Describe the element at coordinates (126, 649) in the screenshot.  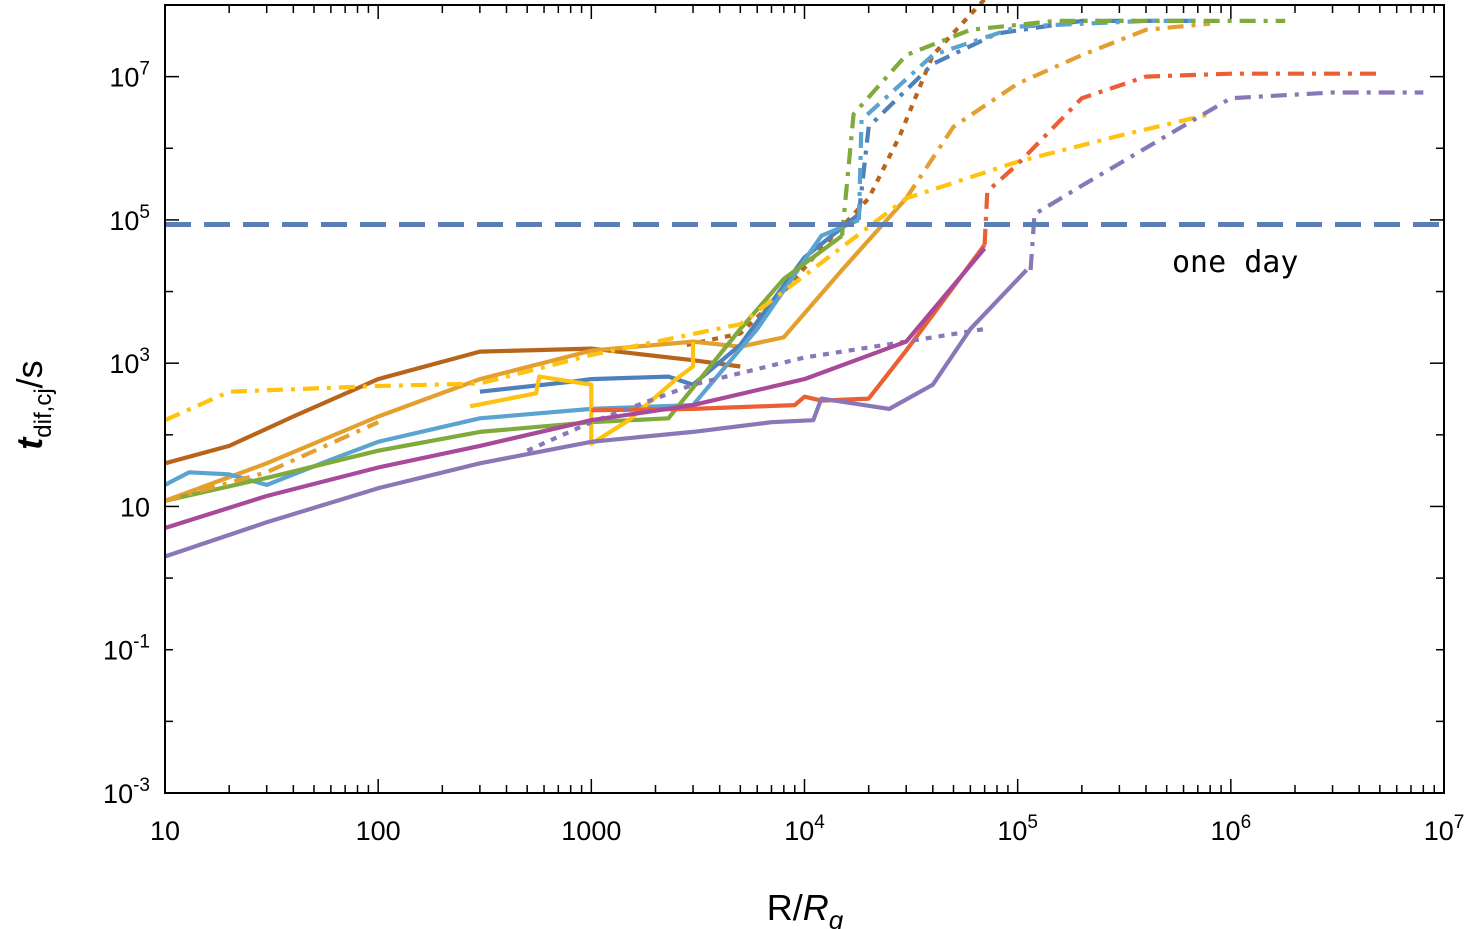
I see `y-tick-label: 10⁻¹` at that location.